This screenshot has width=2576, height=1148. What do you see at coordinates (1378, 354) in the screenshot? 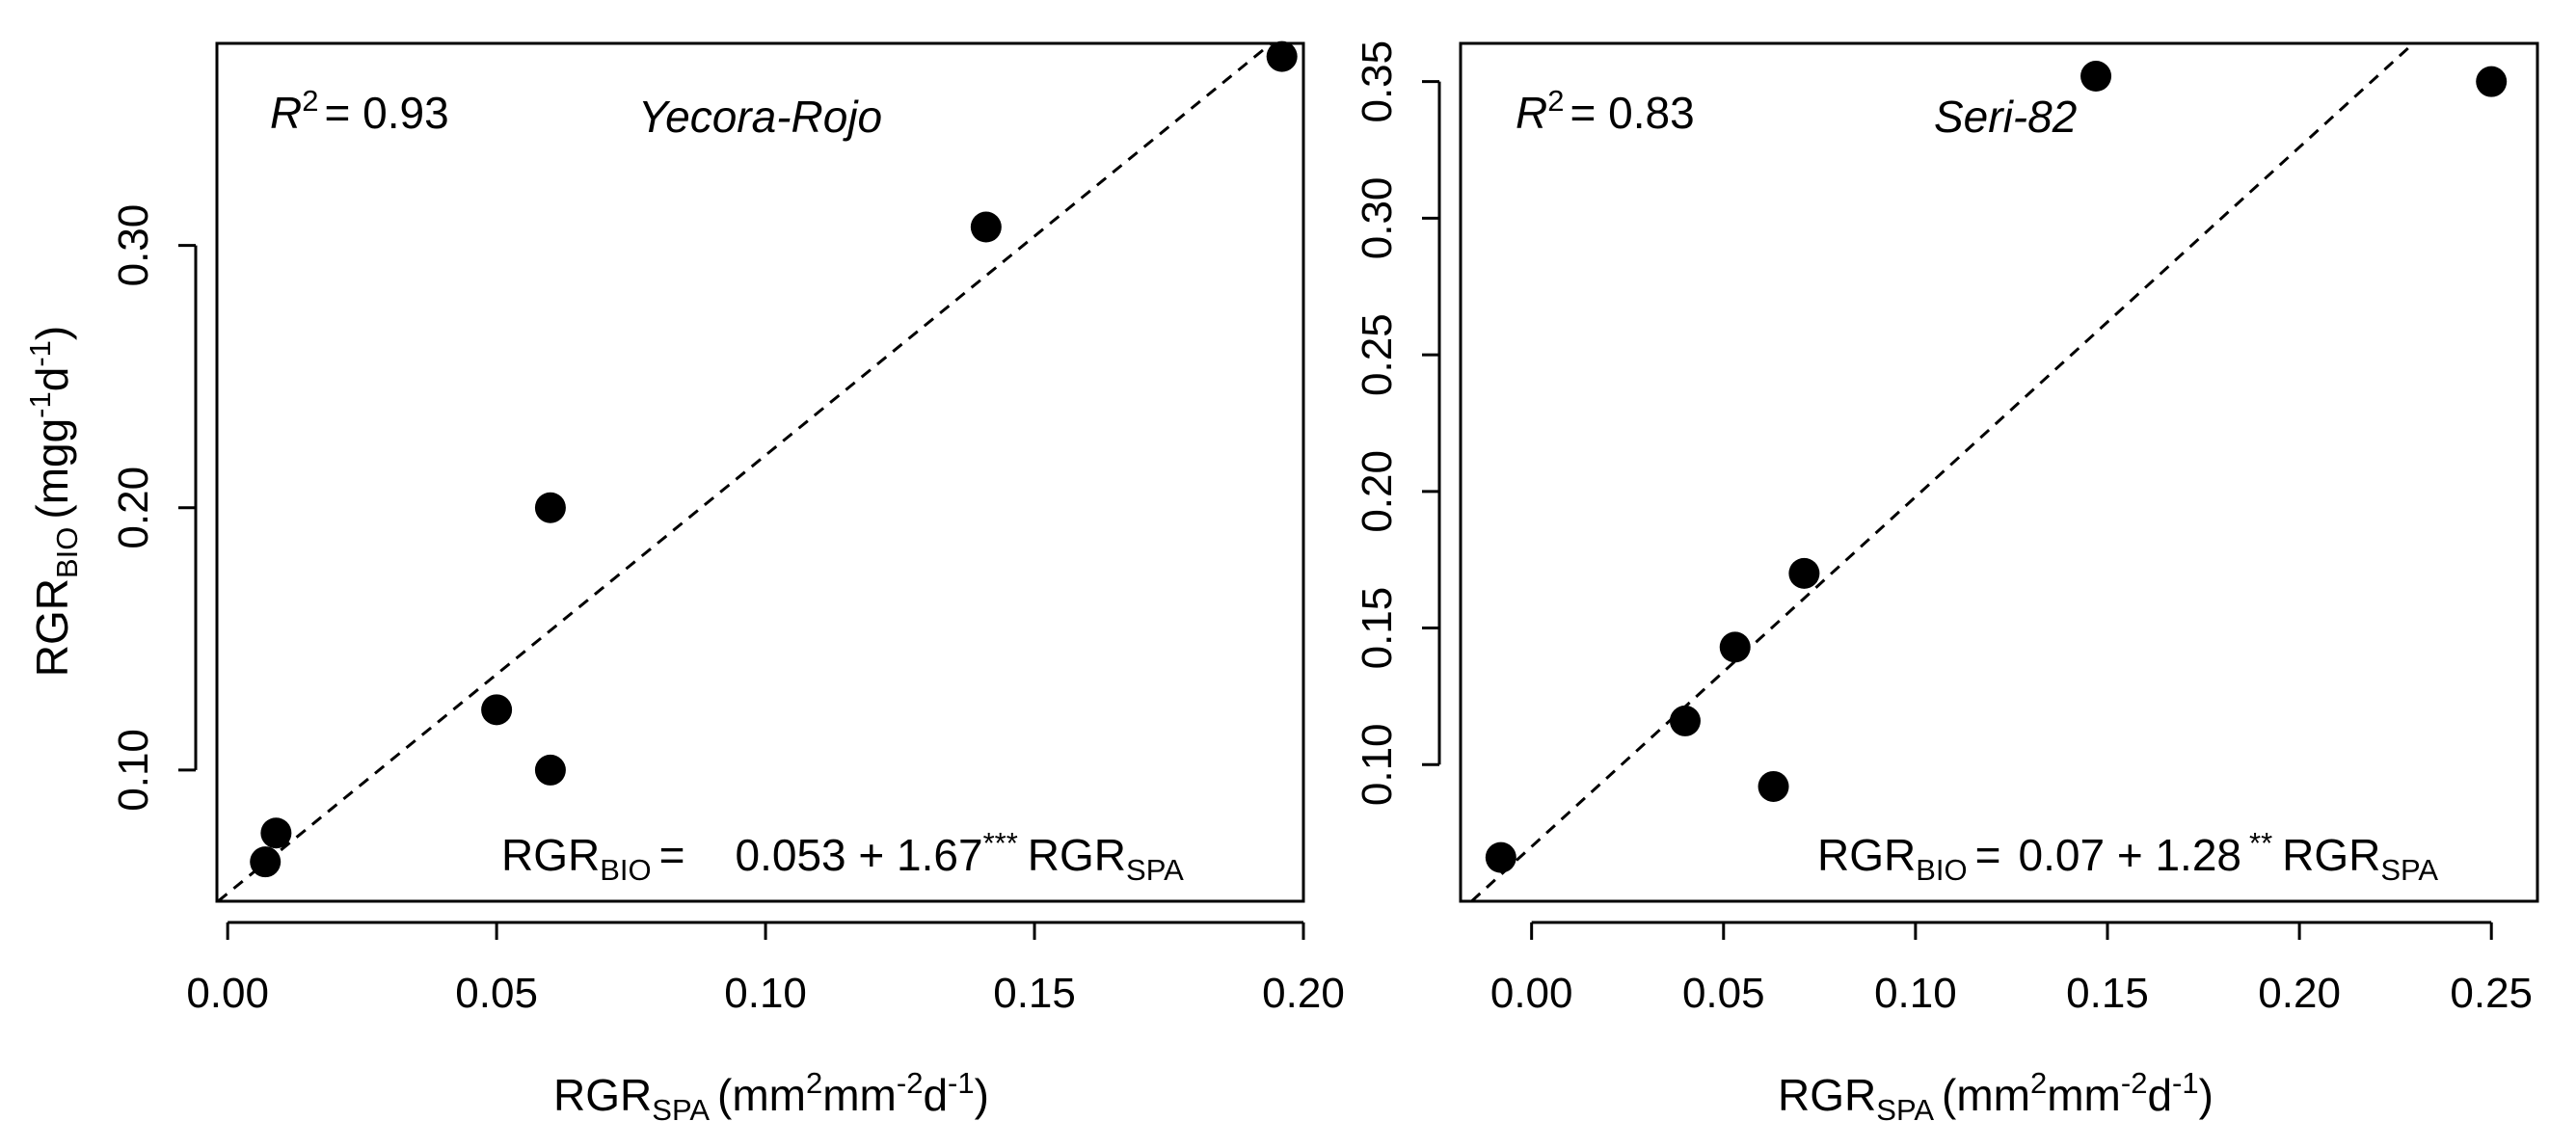
I see `y-tick-label: 0.25` at bounding box center [1378, 354].